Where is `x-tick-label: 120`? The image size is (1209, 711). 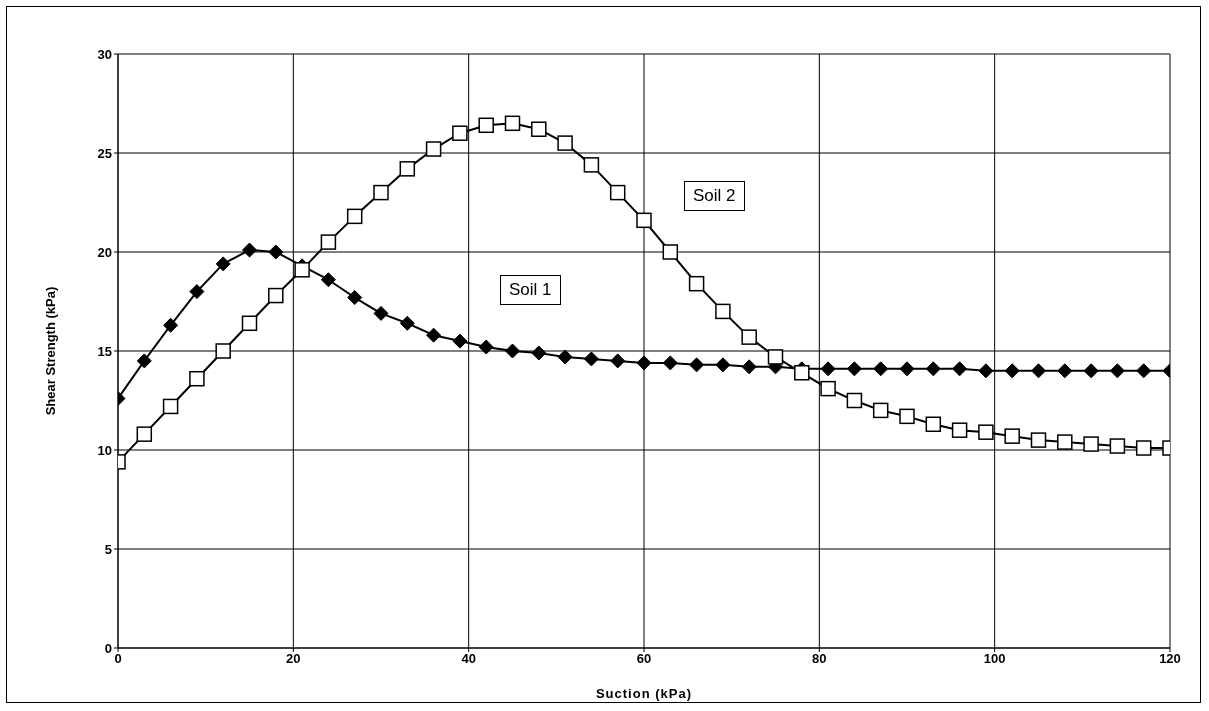 x-tick-label: 120 is located at coordinates (1170, 659).